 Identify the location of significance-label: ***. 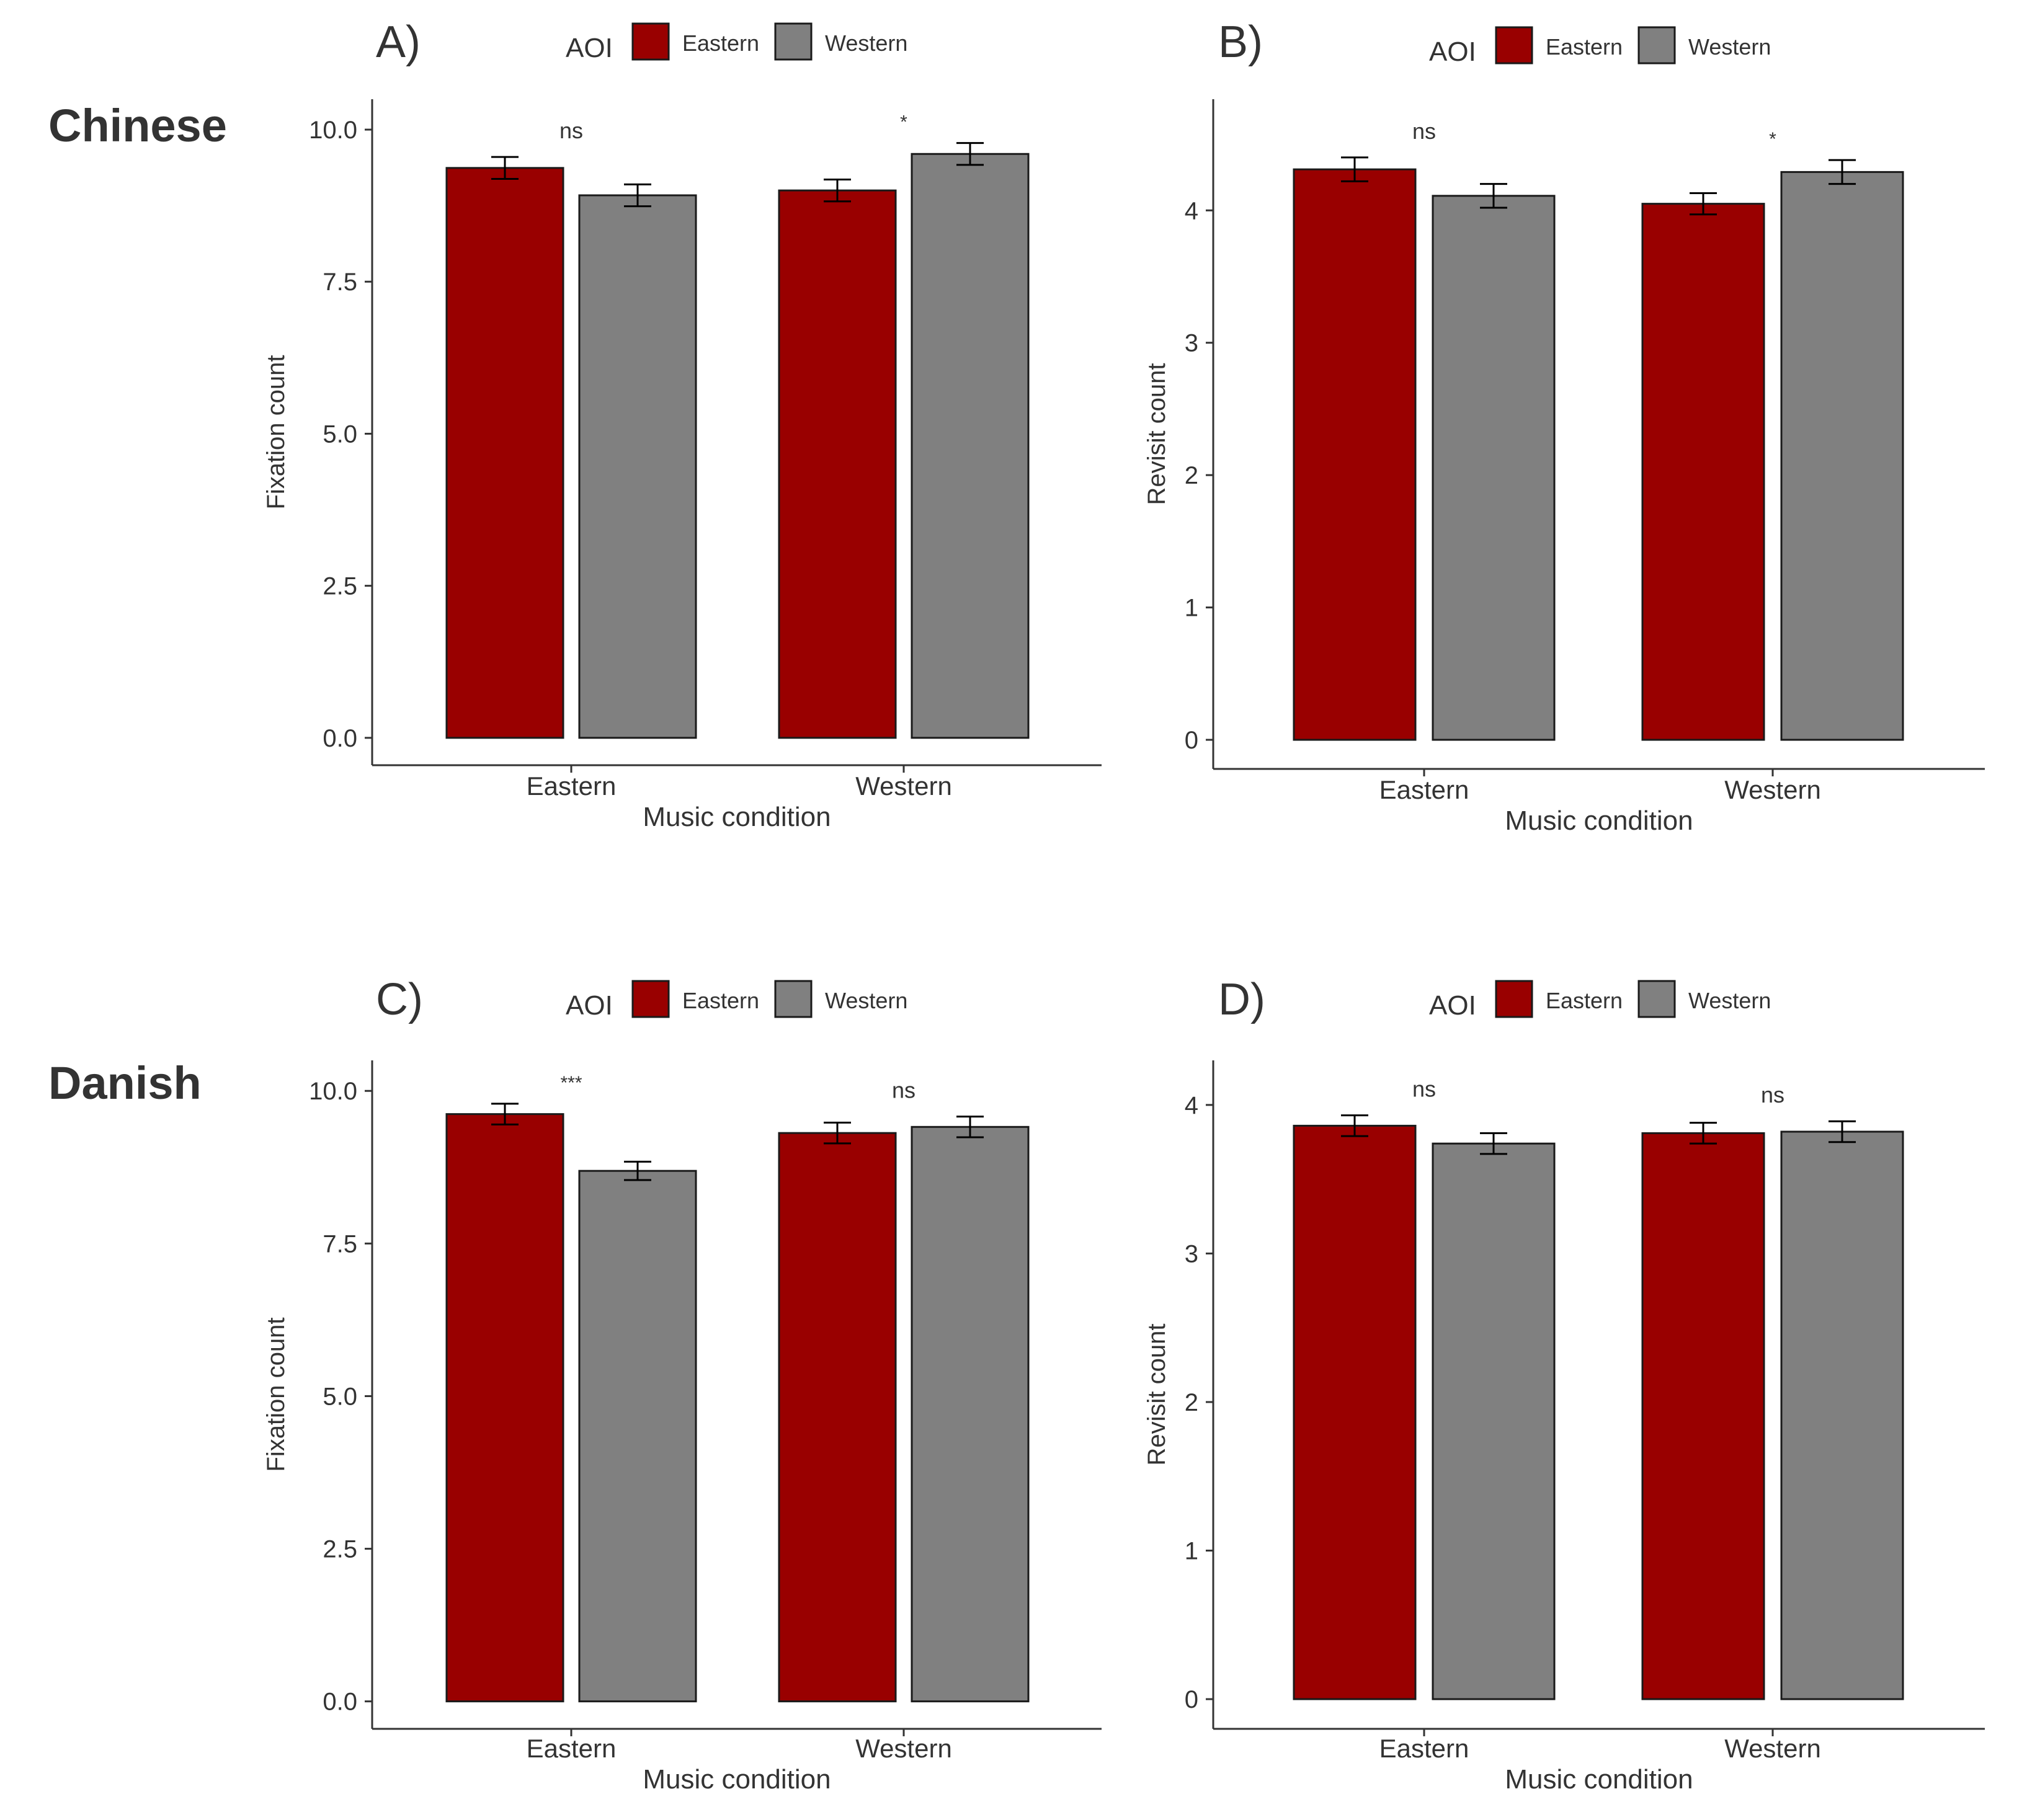
(571, 1083).